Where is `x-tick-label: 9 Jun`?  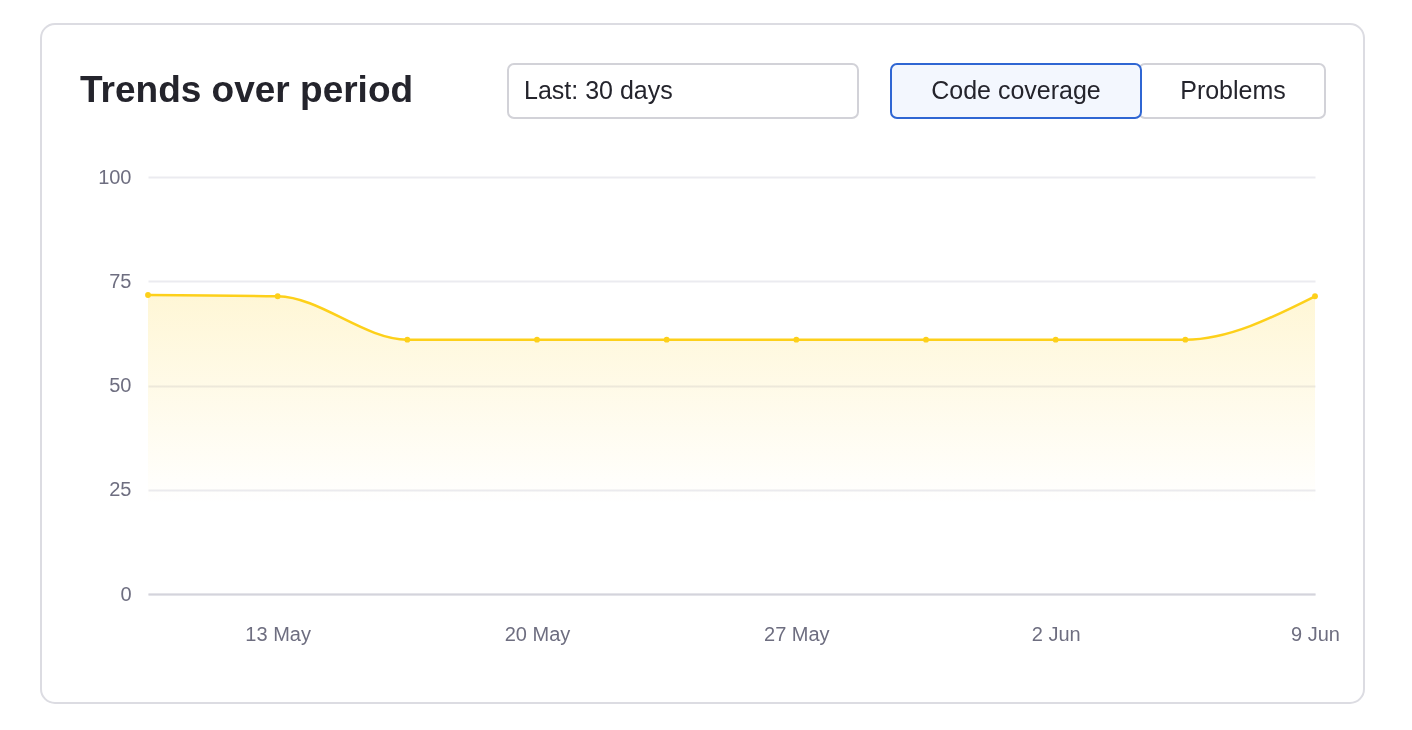
x-tick-label: 9 Jun is located at coordinates (1315, 633).